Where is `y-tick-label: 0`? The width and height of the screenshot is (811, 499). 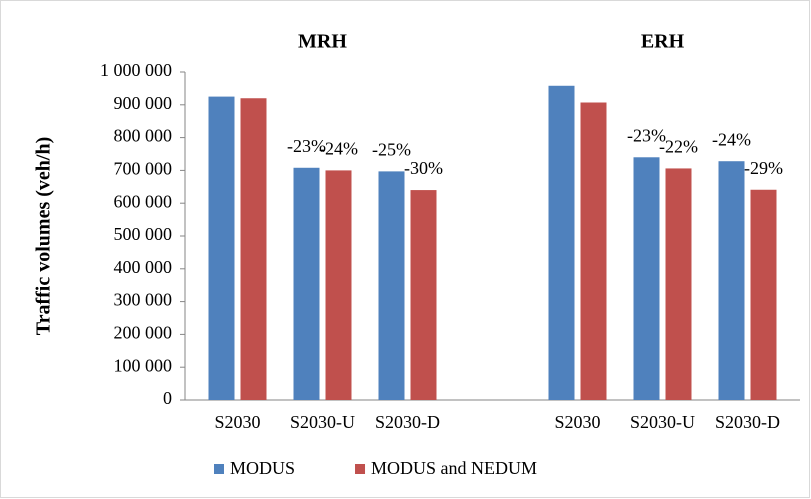
y-tick-label: 0 is located at coordinates (167, 398).